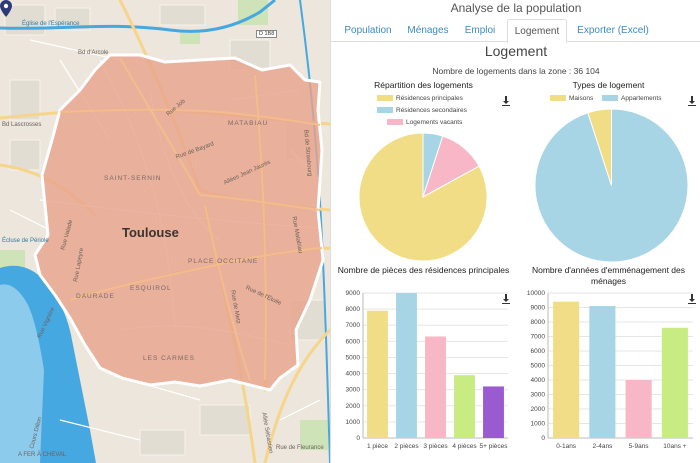 This screenshot has height=463, width=700. Describe the element at coordinates (377, 446) in the screenshot. I see `x-tick-label: 1 pièce` at that location.